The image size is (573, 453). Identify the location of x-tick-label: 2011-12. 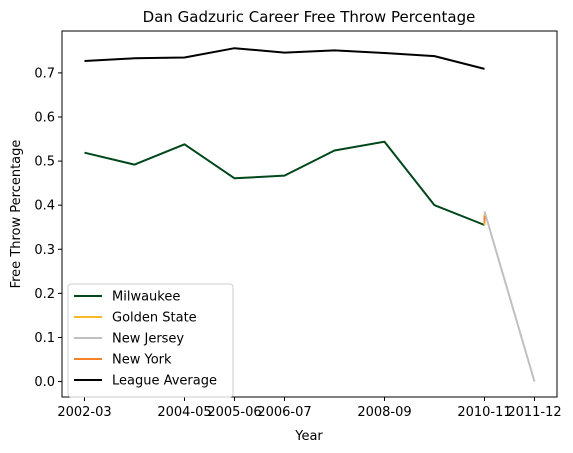
(534, 412).